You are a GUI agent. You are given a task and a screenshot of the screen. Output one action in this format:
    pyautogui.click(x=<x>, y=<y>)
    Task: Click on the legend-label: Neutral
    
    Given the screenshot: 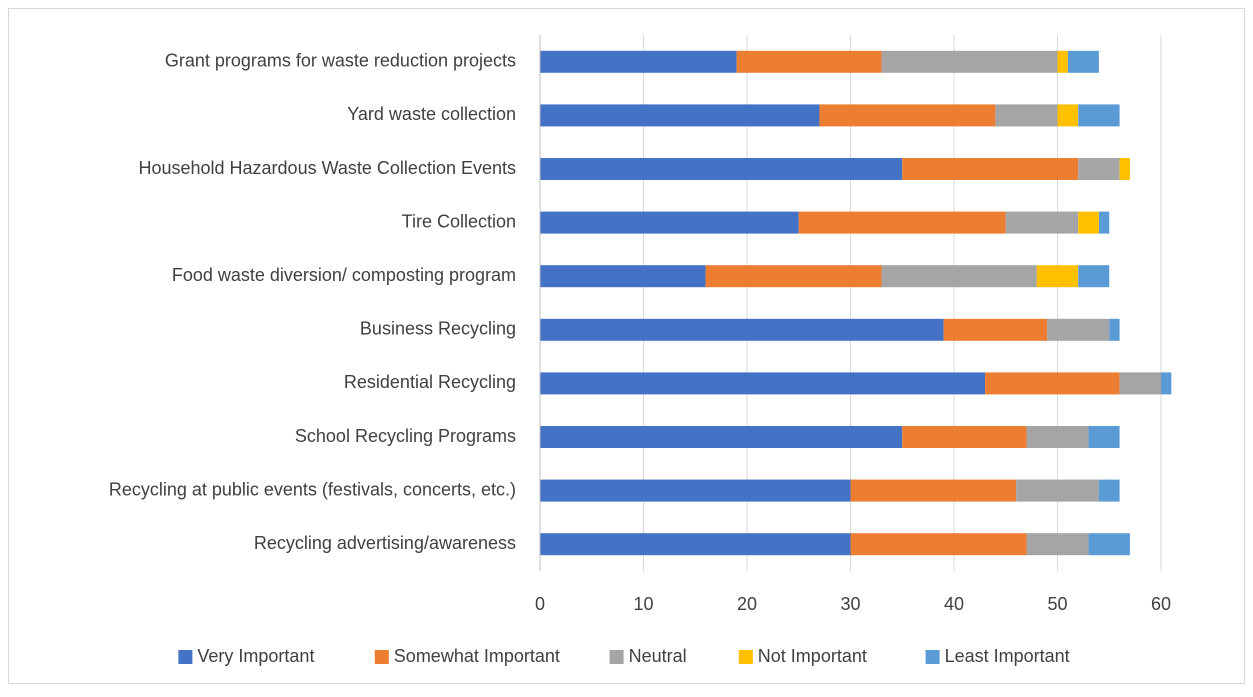 What is the action you would take?
    pyautogui.click(x=658, y=656)
    